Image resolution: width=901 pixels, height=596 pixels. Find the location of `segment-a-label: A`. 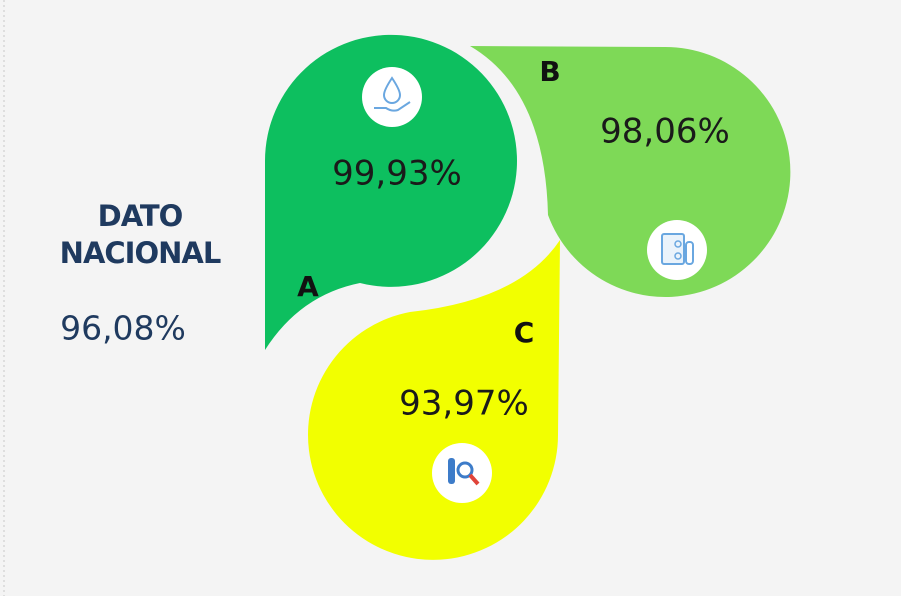

segment-a-label: A is located at coordinates (308, 286).